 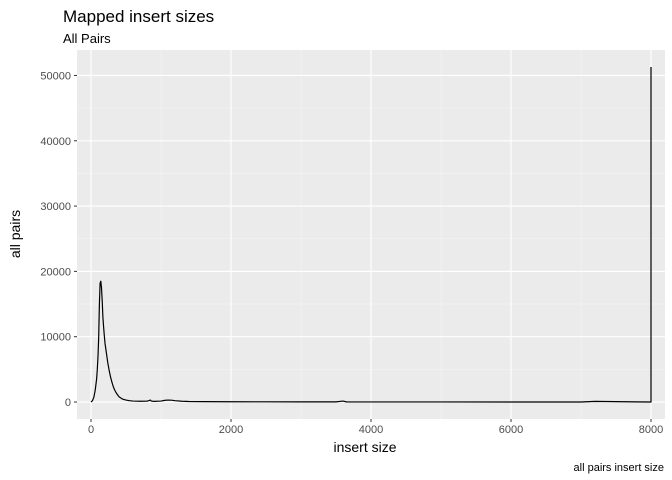 What do you see at coordinates (87, 38) in the screenshot?
I see `chart-subtitle: All Pairs` at bounding box center [87, 38].